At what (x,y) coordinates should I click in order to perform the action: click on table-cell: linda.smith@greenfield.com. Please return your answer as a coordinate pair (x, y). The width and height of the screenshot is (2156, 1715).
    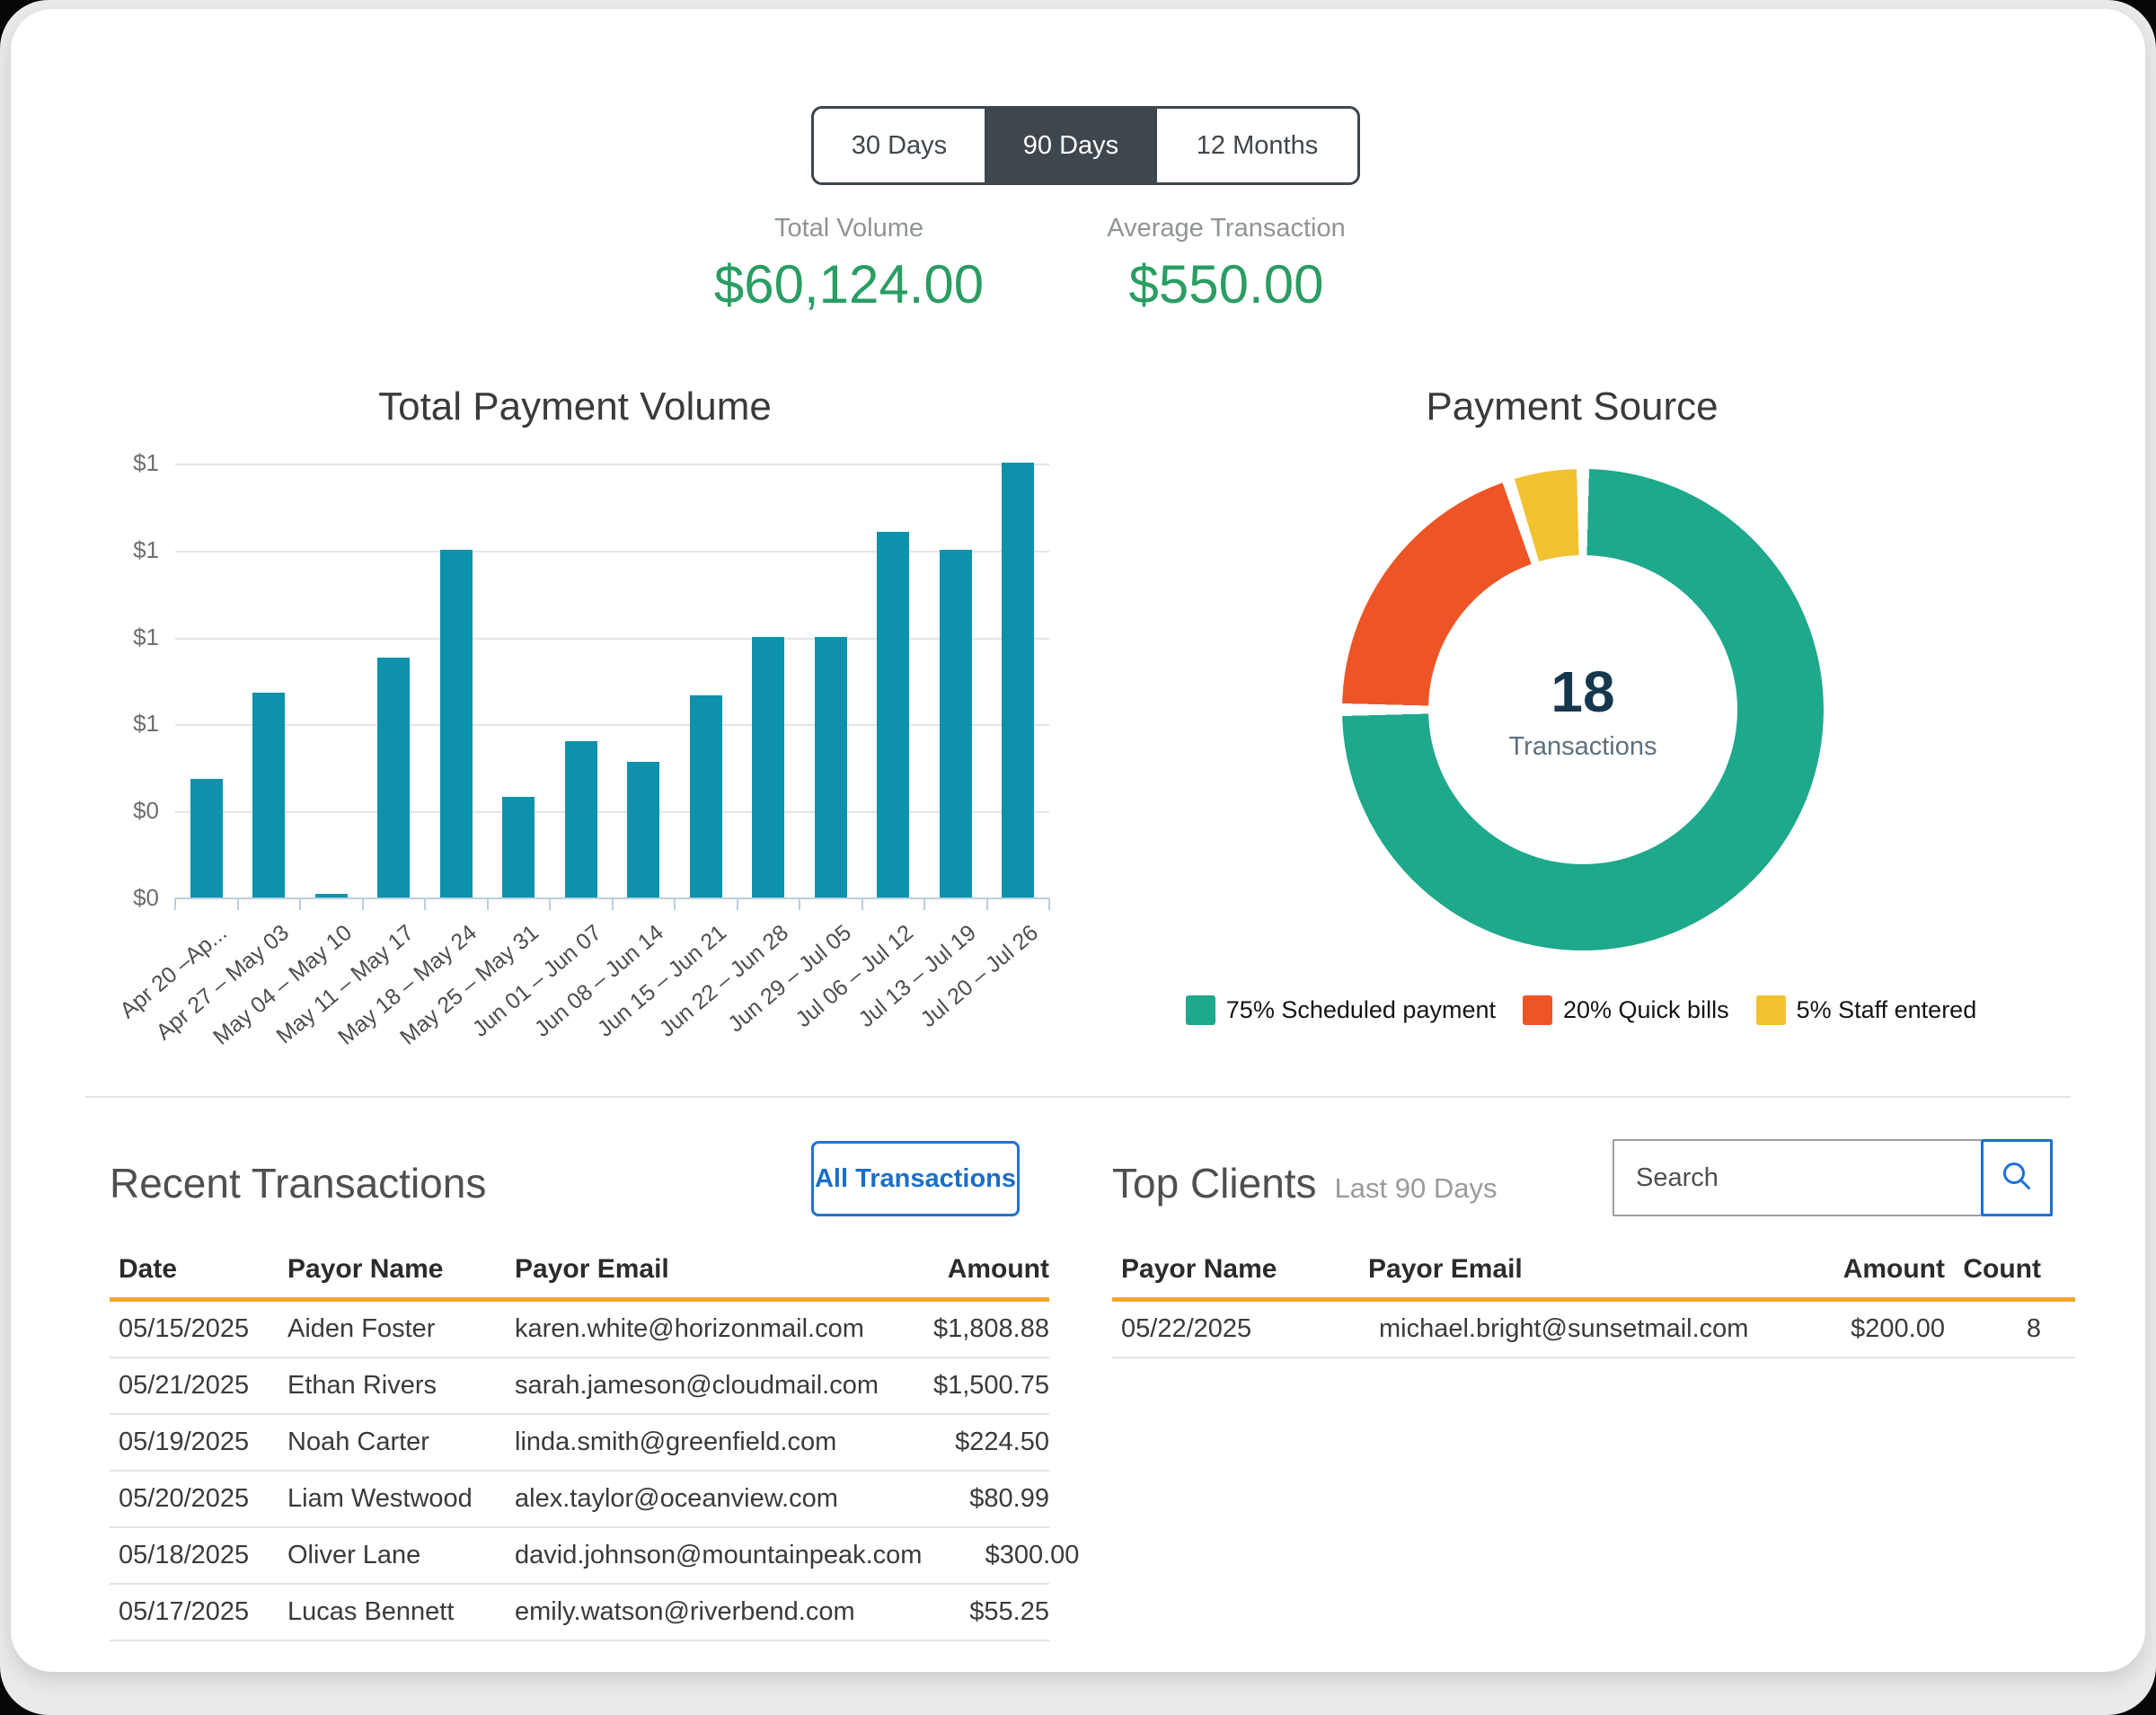
    Looking at the image, I should click on (676, 1442).